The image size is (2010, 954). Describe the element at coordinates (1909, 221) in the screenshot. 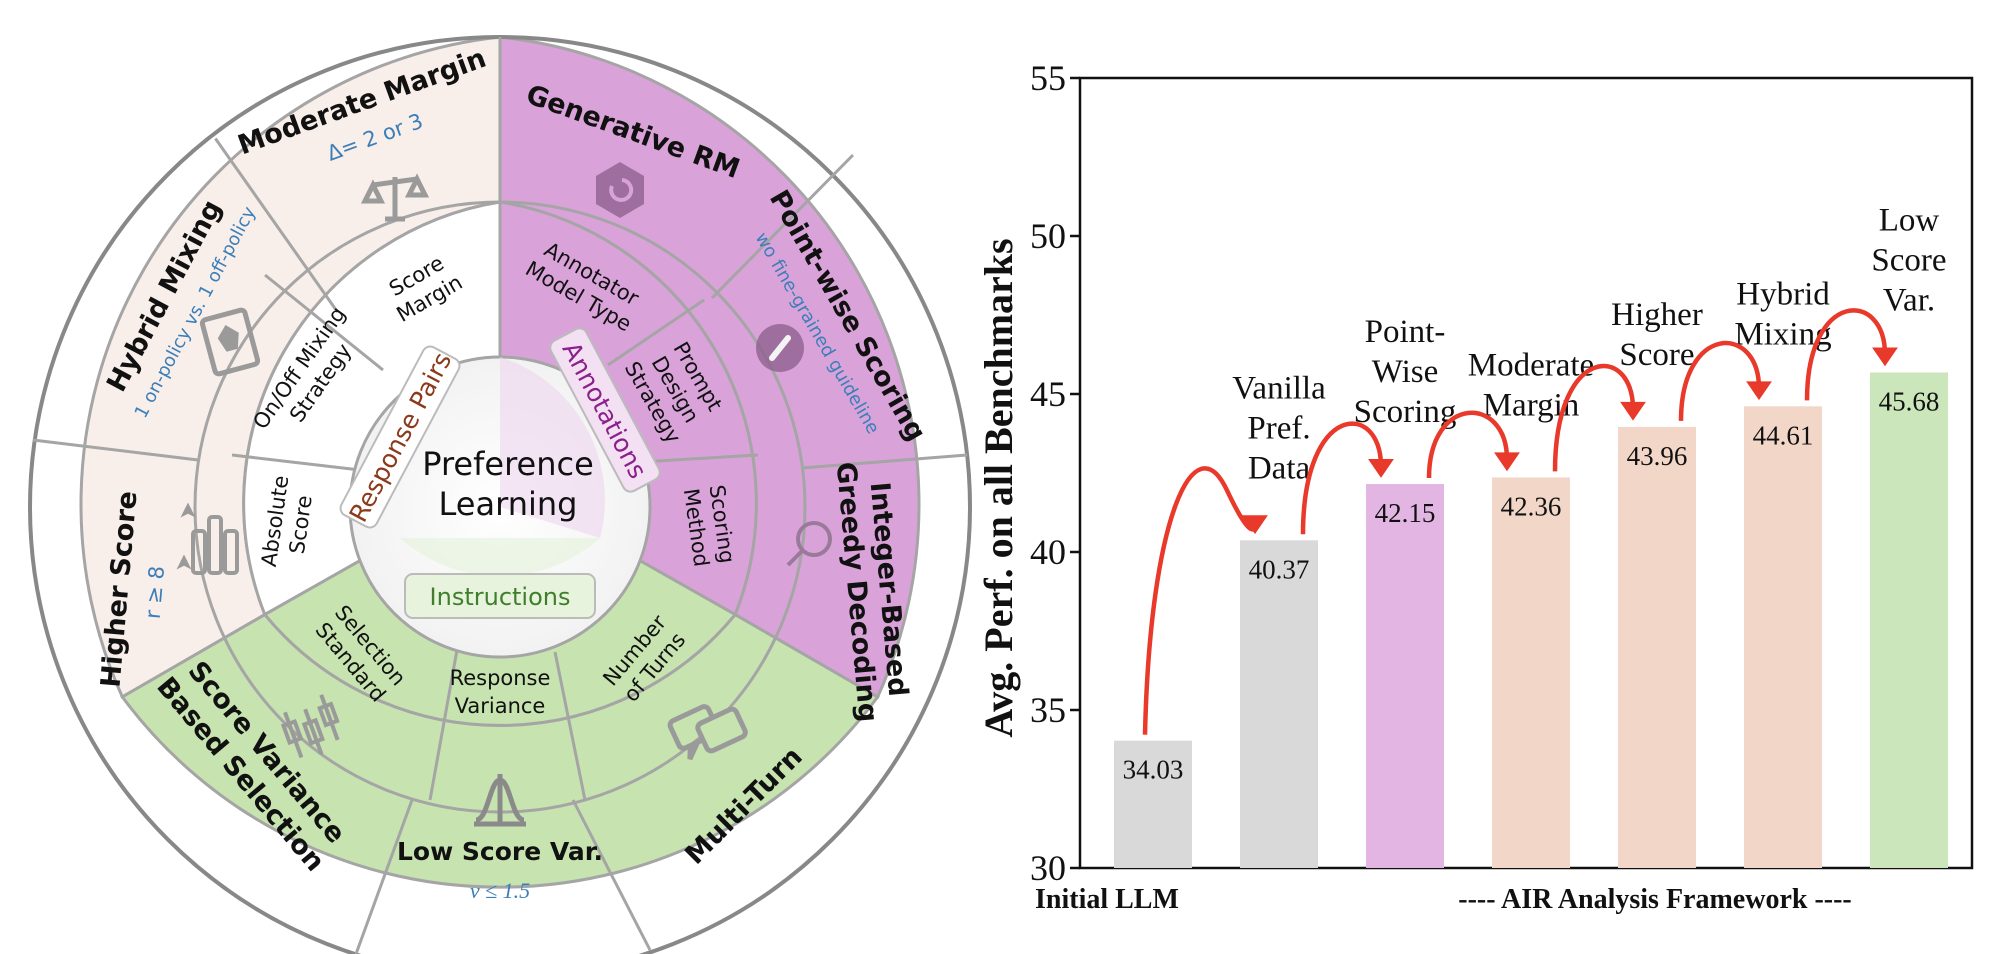

I see `category-label-6-0: Low` at that location.